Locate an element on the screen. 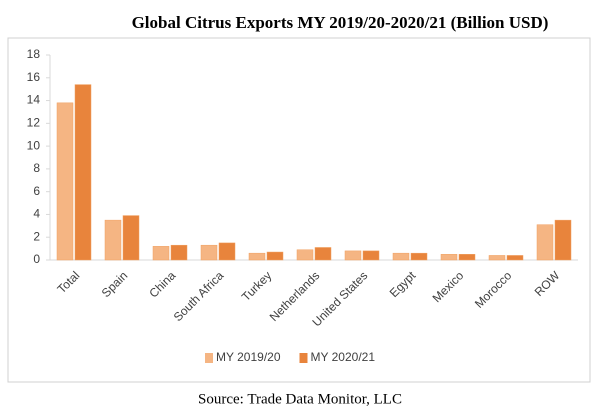 This screenshot has width=600, height=419. x-tick-label: Egypt is located at coordinates (403, 284).